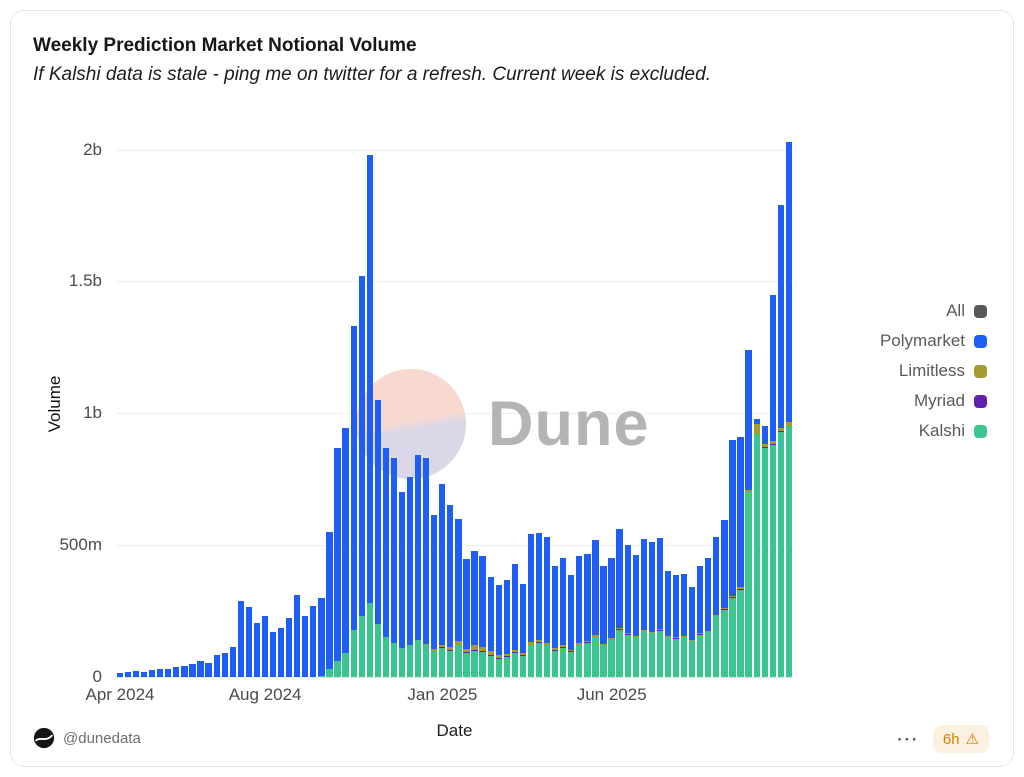 The image size is (1024, 777). I want to click on legend-item-limitless: Limitless, so click(943, 371).